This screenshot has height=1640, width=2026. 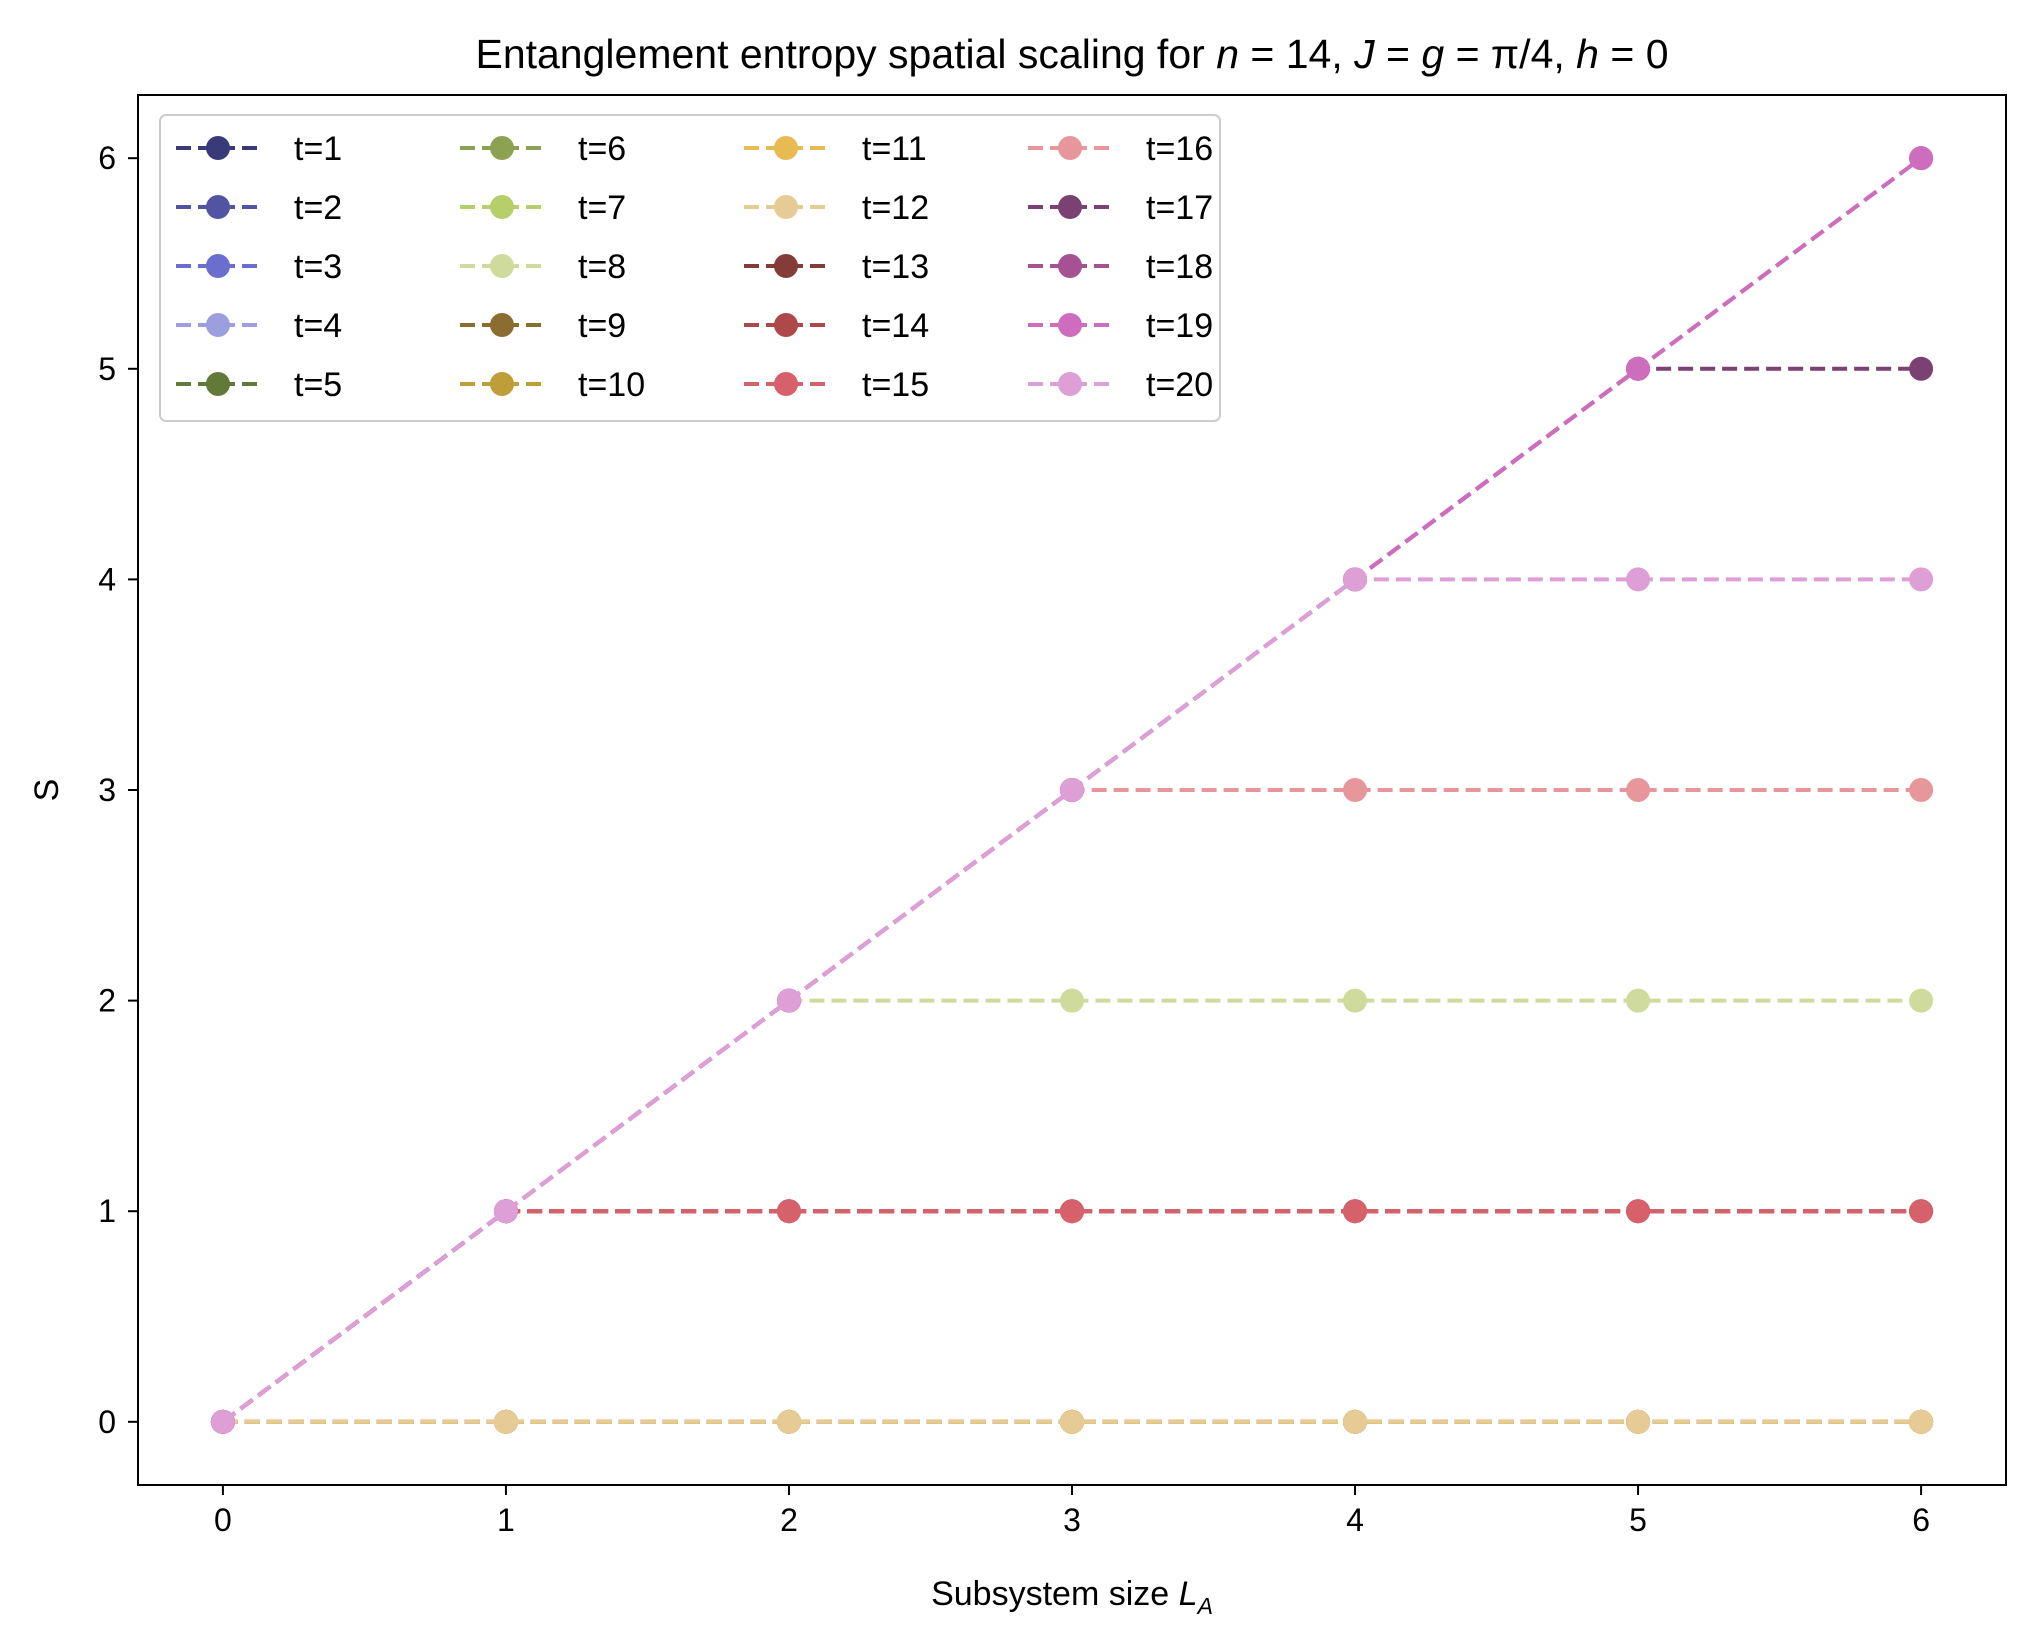 What do you see at coordinates (543, 149) in the screenshot?
I see `legend-entry: t=6` at bounding box center [543, 149].